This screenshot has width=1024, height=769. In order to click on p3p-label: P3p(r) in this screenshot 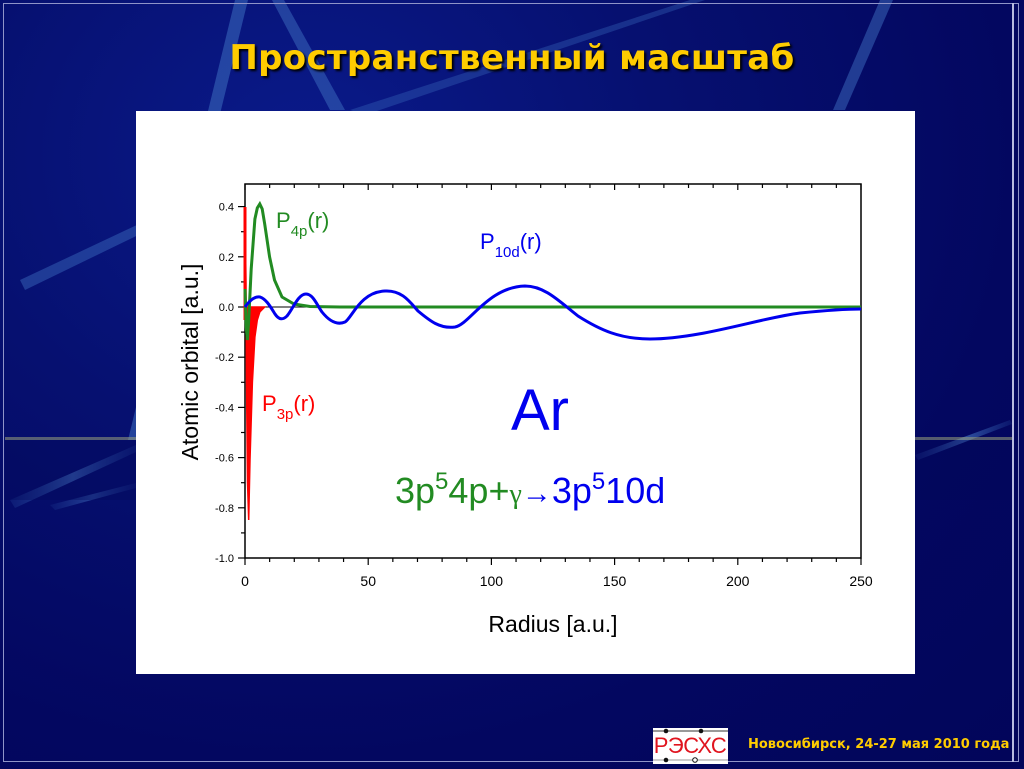, I will do `click(288, 407)`.